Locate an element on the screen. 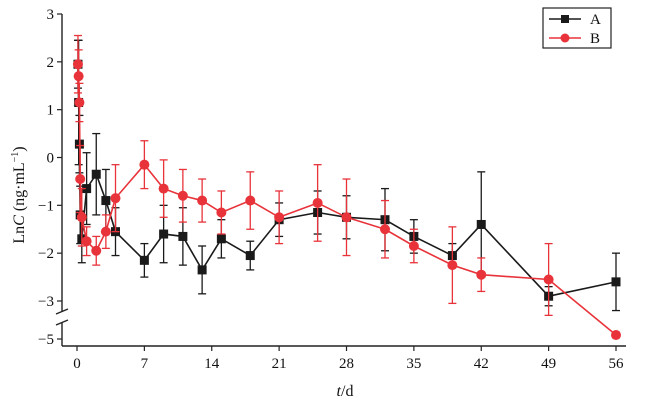  y-axis-title: LnC (ng·mL−1) is located at coordinates (19, 194).